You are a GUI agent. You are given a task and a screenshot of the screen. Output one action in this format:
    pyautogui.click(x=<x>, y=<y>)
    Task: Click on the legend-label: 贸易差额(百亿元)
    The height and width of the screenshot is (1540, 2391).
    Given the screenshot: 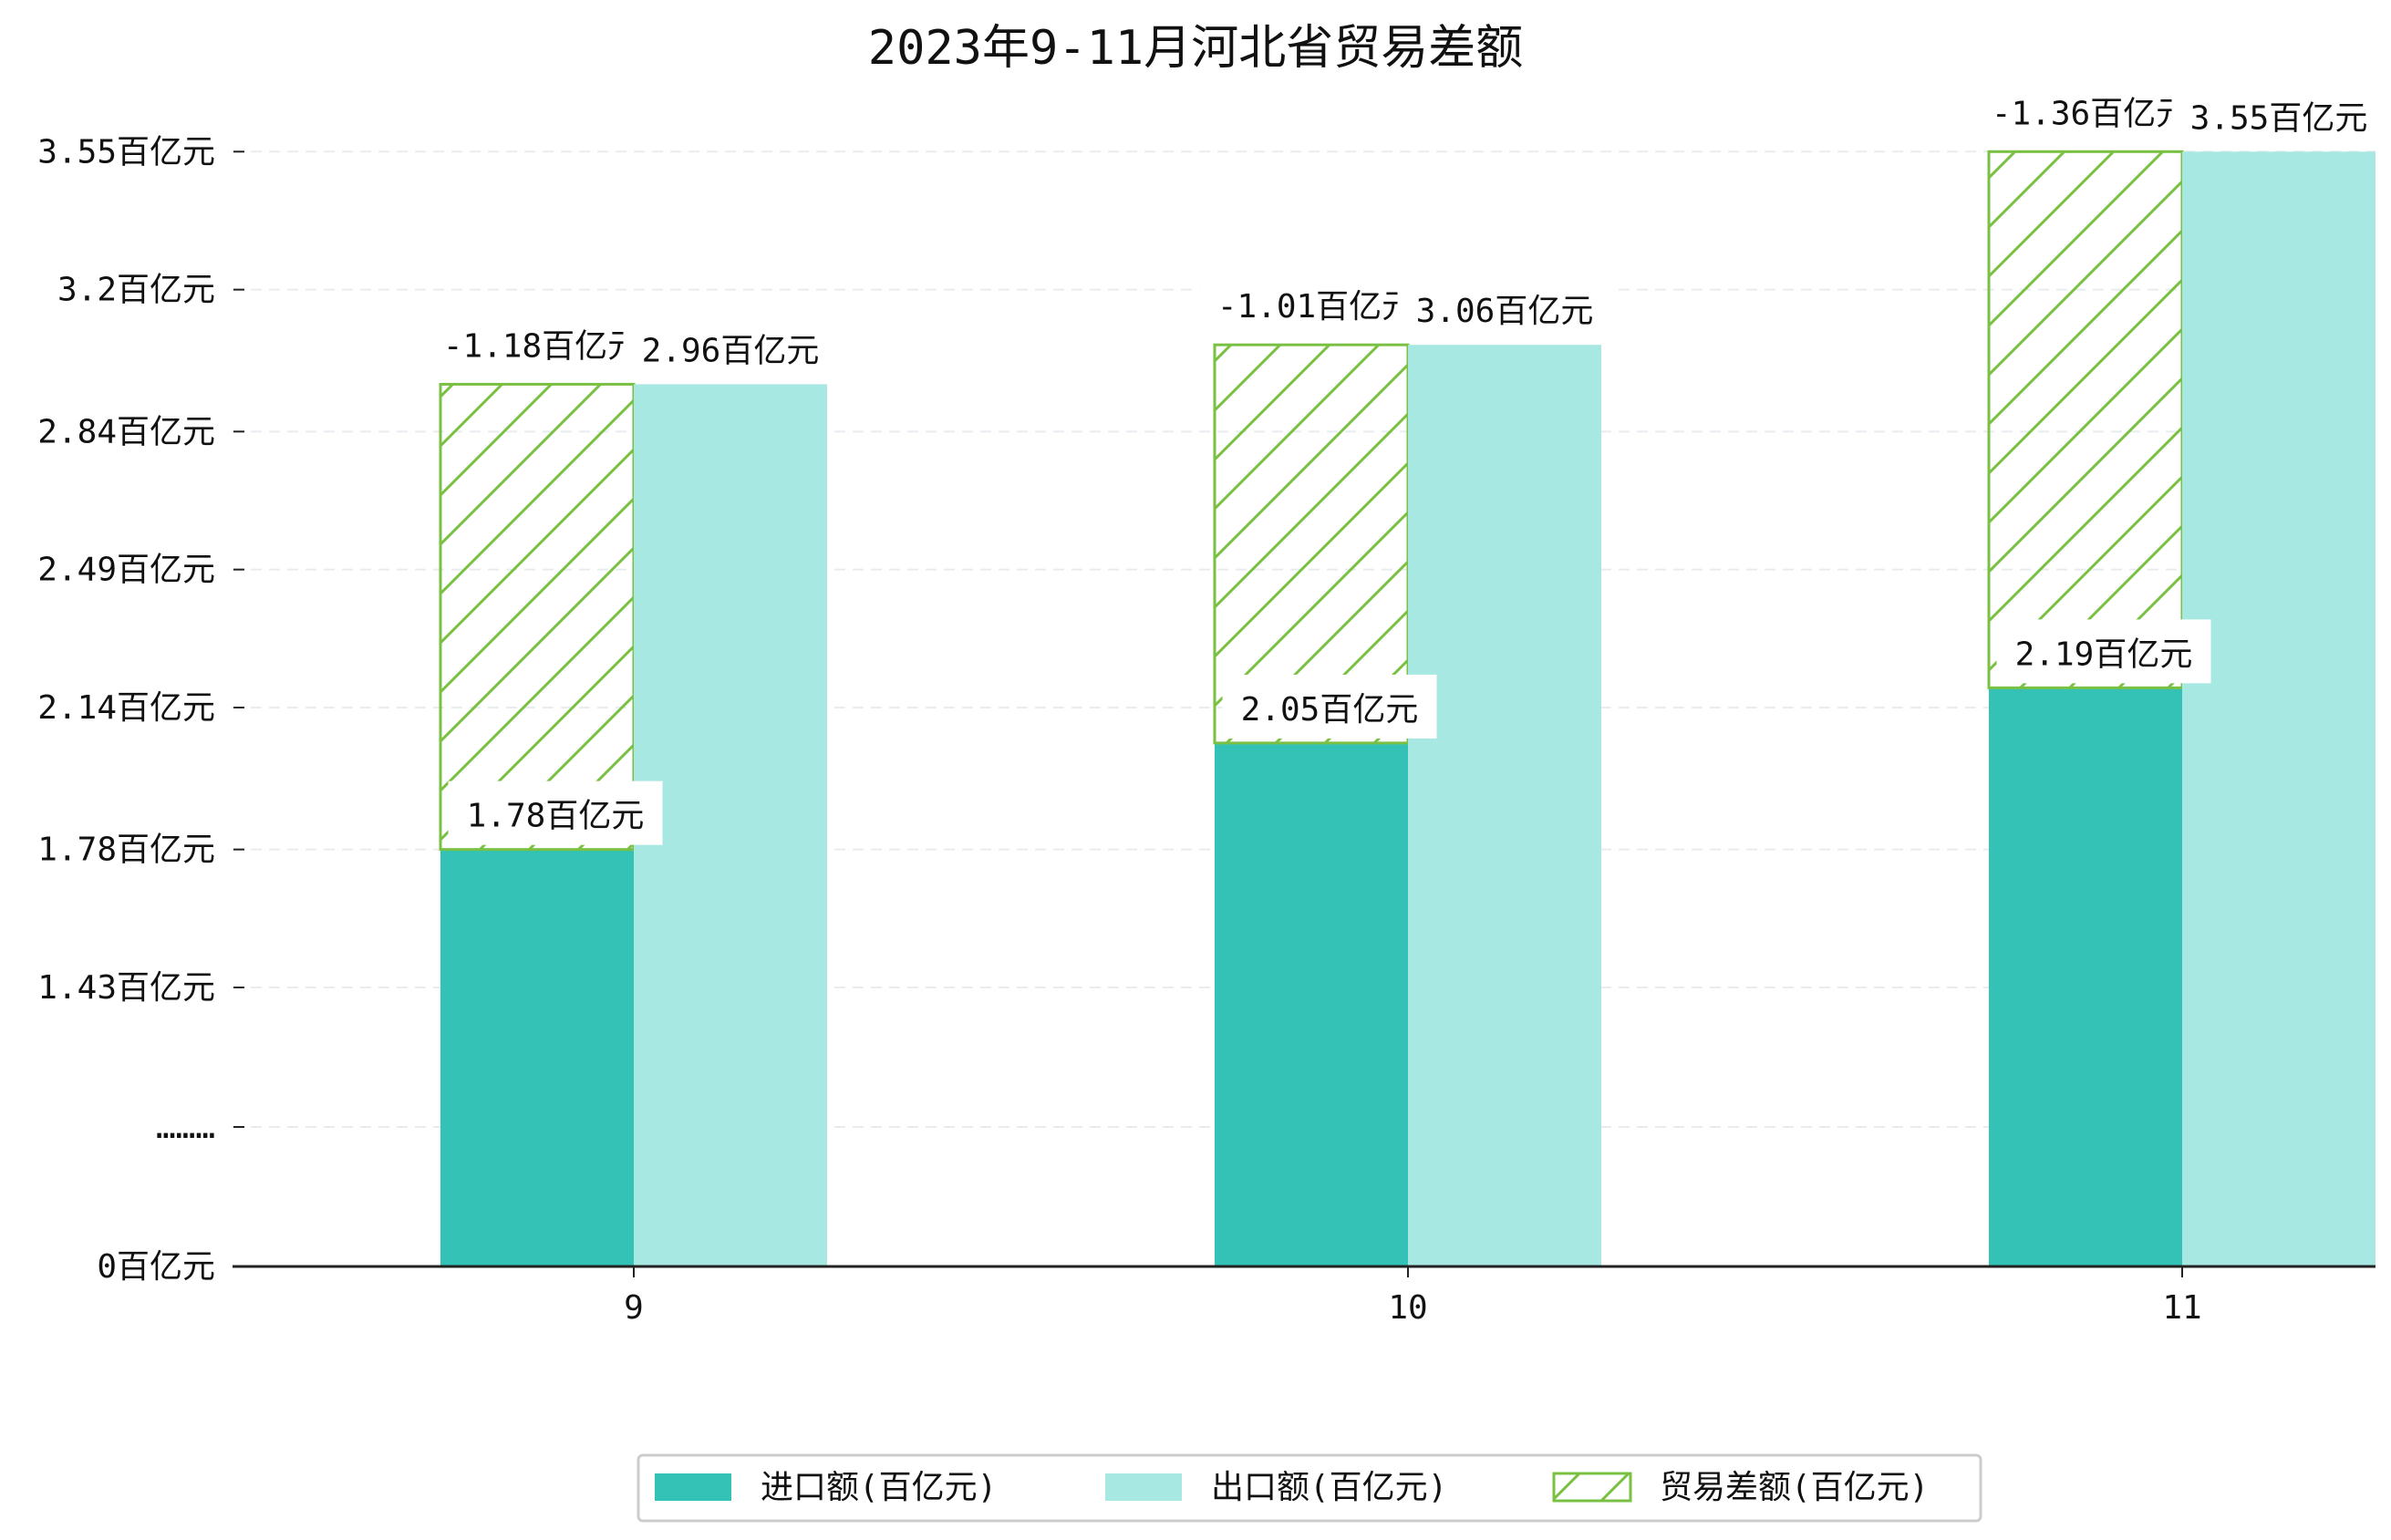 What is the action you would take?
    pyautogui.click(x=1794, y=1487)
    